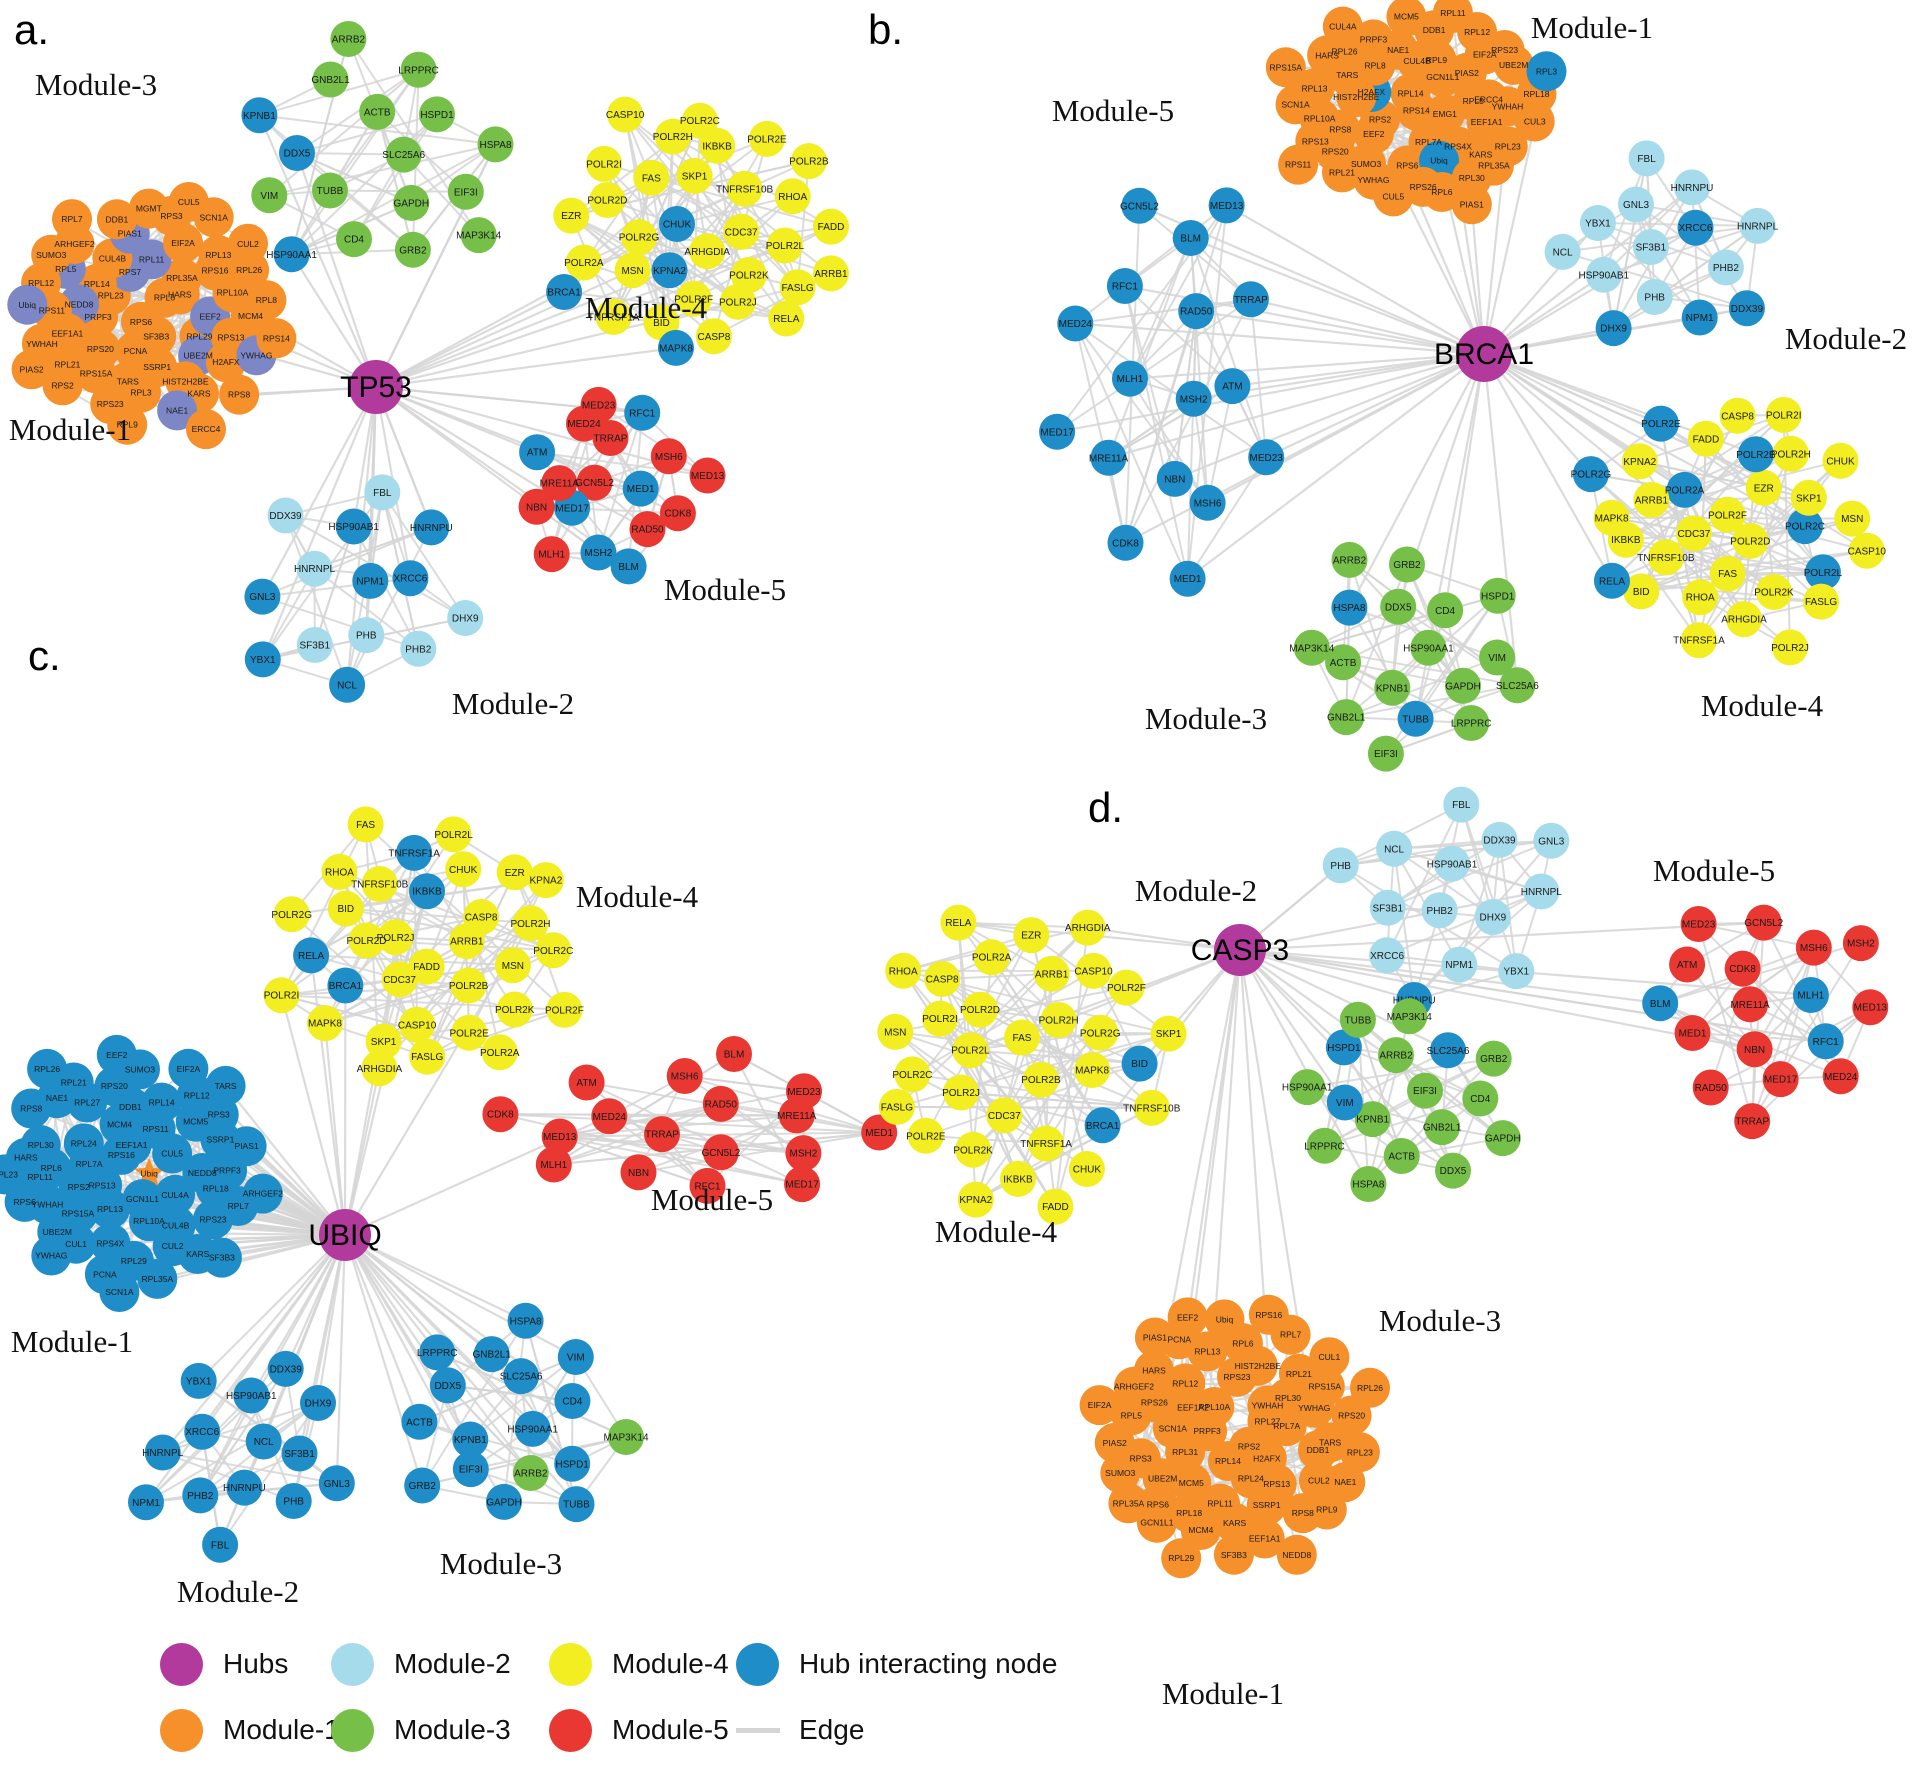  Describe the element at coordinates (717, 145) in the screenshot. I see `node-IKBKB` at that location.